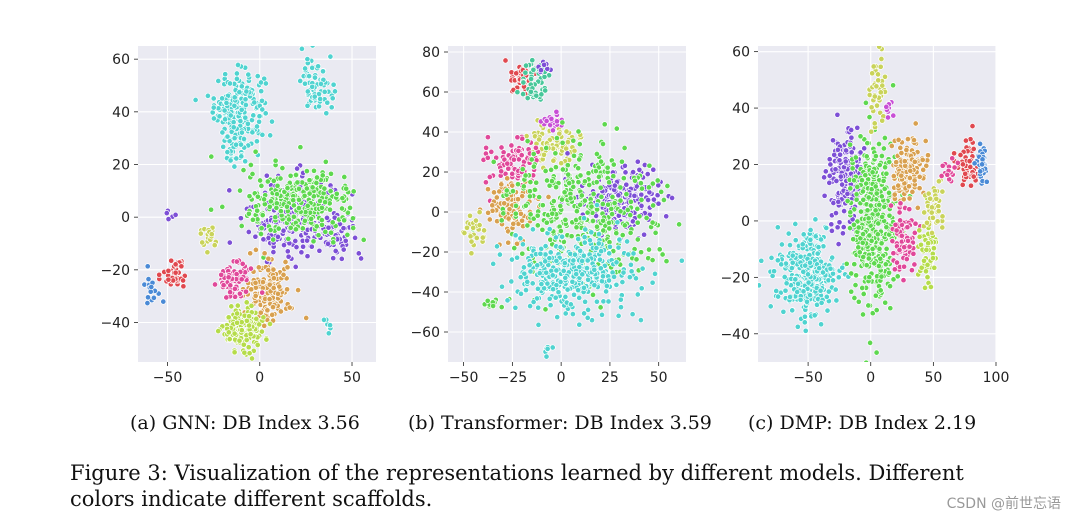 The image size is (1075, 521). I want to click on y-tick-label: 0, so click(125, 218).